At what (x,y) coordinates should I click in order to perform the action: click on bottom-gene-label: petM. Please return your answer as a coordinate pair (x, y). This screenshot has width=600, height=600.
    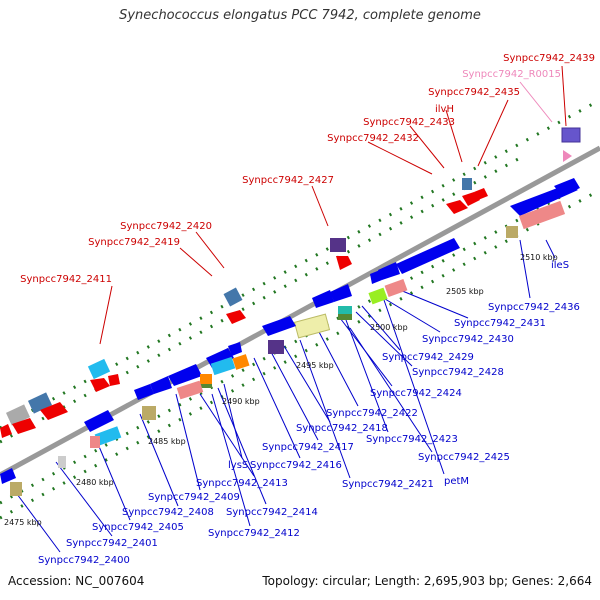
    Looking at the image, I should click on (456, 481).